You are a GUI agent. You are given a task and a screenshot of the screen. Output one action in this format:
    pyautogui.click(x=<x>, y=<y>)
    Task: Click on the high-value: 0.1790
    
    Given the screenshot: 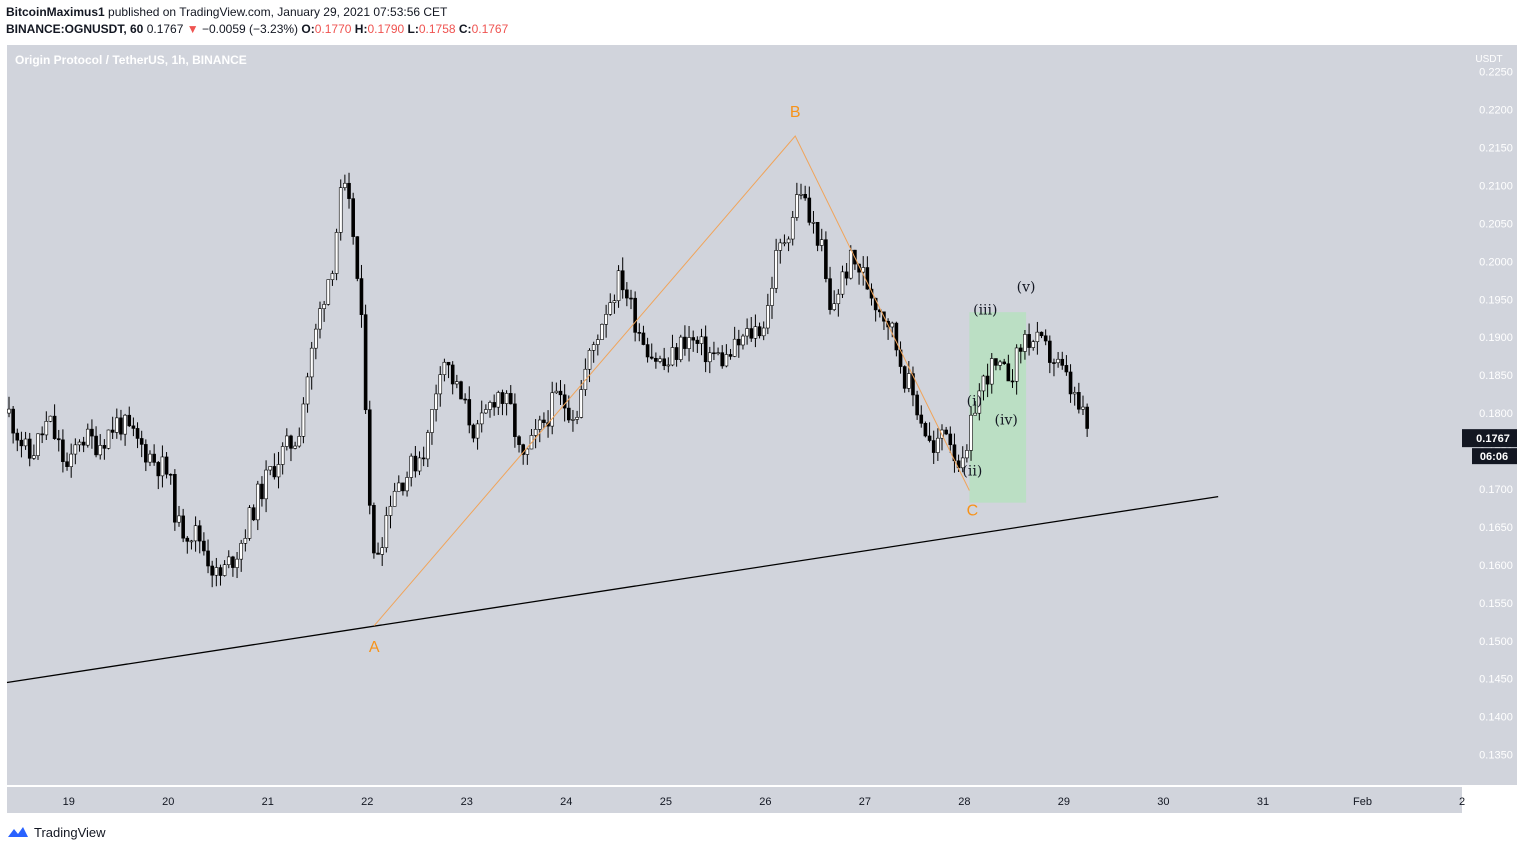 What is the action you would take?
    pyautogui.click(x=386, y=29)
    